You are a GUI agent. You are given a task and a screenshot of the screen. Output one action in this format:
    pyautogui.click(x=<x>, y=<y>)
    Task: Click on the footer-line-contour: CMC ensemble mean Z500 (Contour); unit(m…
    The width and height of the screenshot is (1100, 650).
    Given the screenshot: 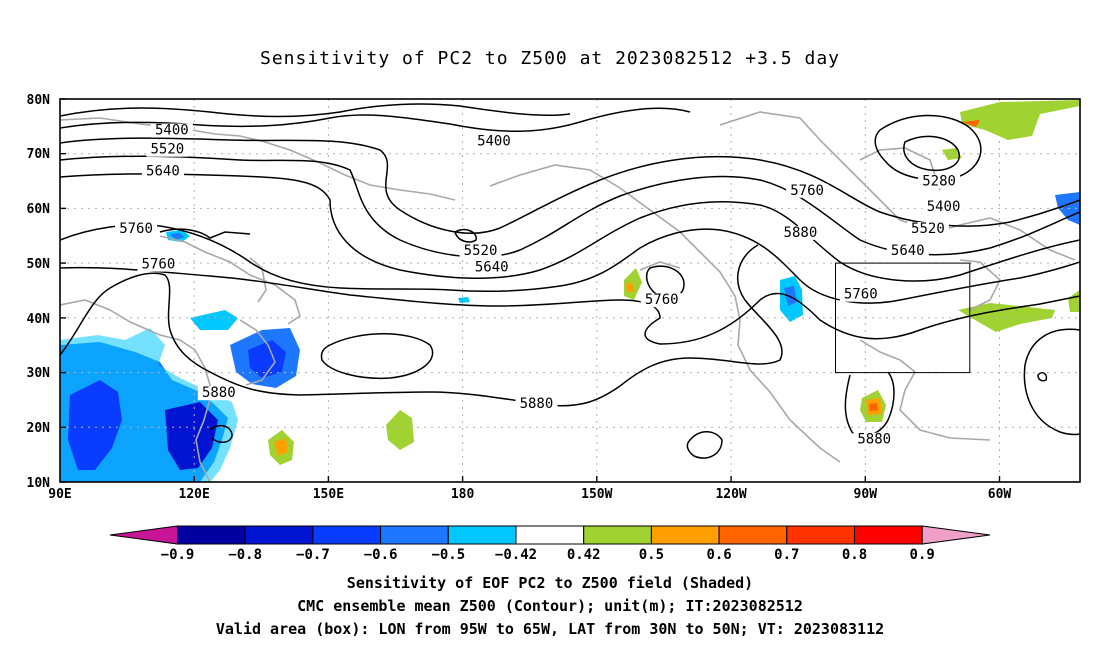 What is the action you would take?
    pyautogui.click(x=550, y=606)
    